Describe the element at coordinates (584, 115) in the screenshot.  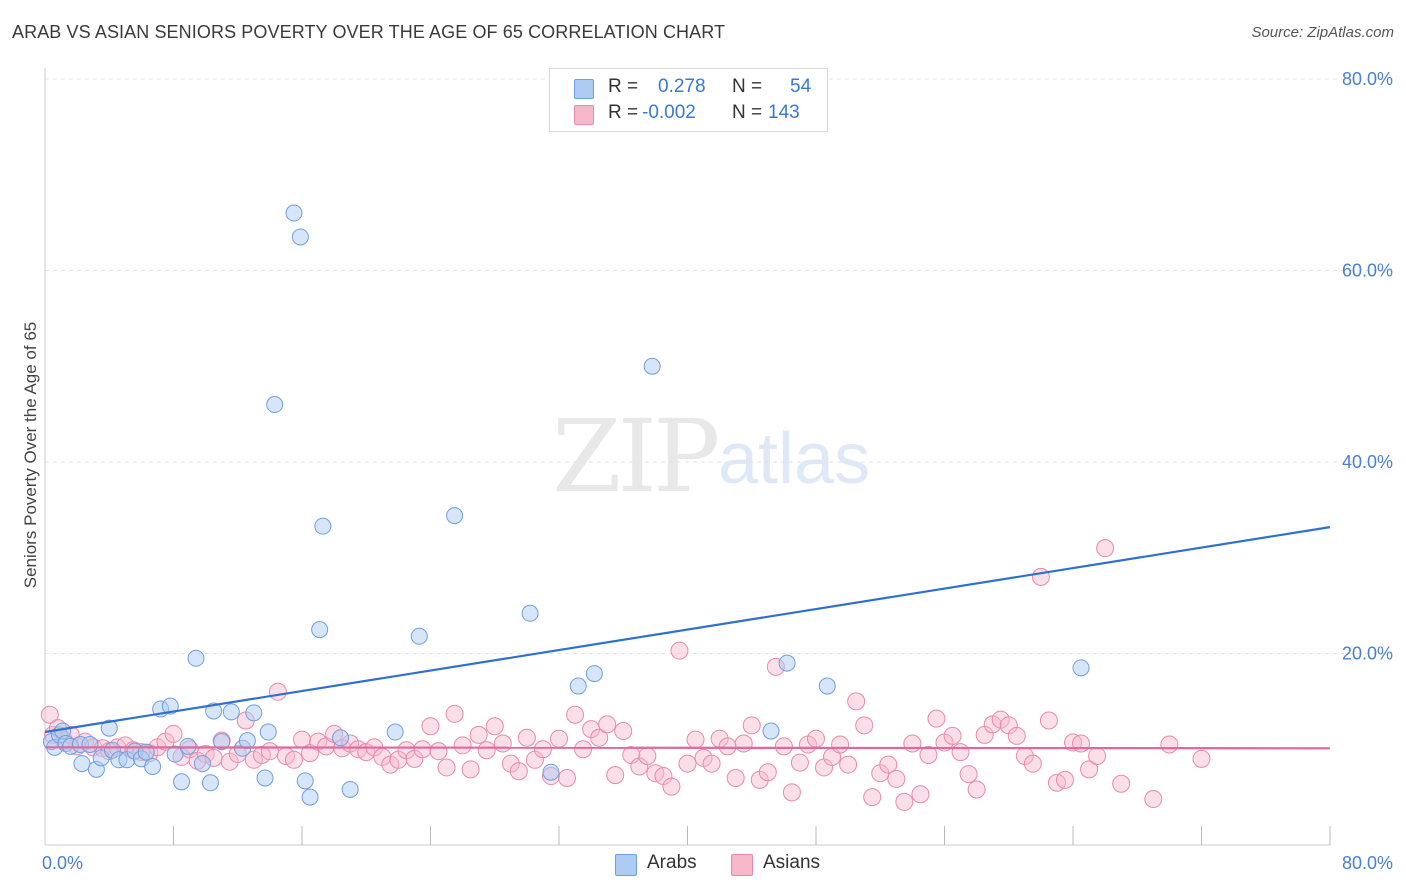
I see `legend-swatch-asians` at that location.